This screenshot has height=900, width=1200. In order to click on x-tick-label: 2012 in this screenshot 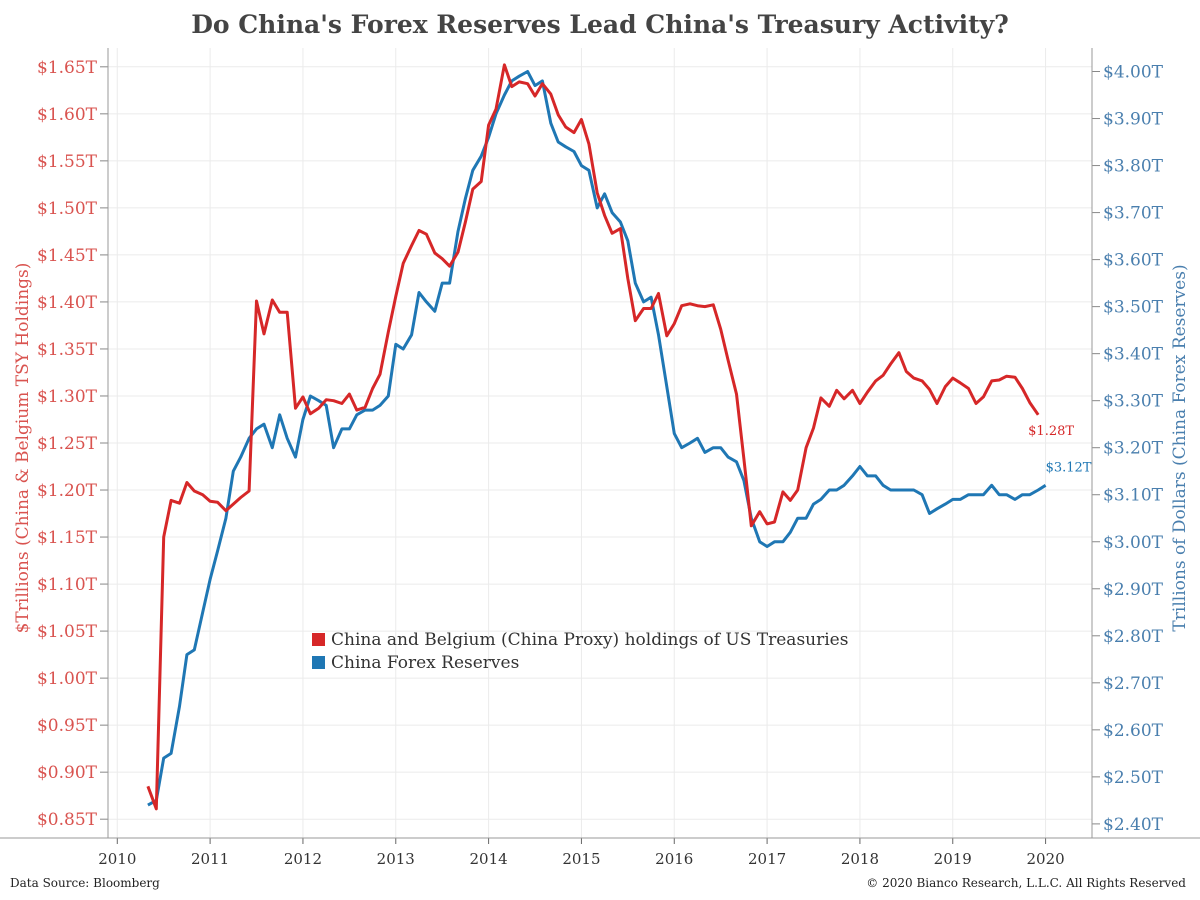, I will do `click(303, 859)`.